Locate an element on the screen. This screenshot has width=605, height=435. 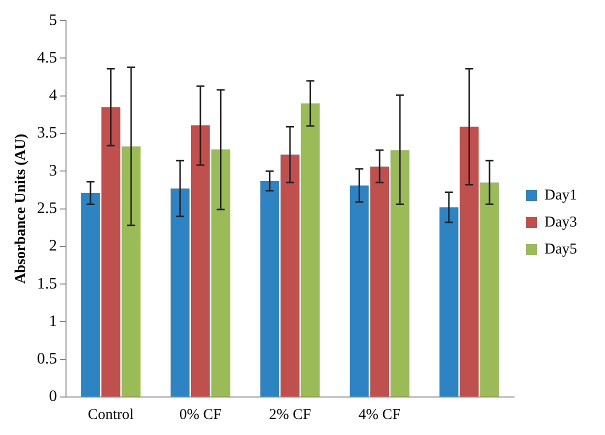
y-tick-label: 4.5 is located at coordinates (47, 57).